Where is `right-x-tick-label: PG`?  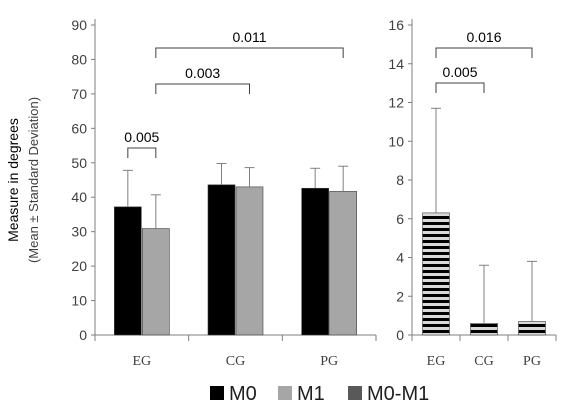 right-x-tick-label: PG is located at coordinates (532, 361).